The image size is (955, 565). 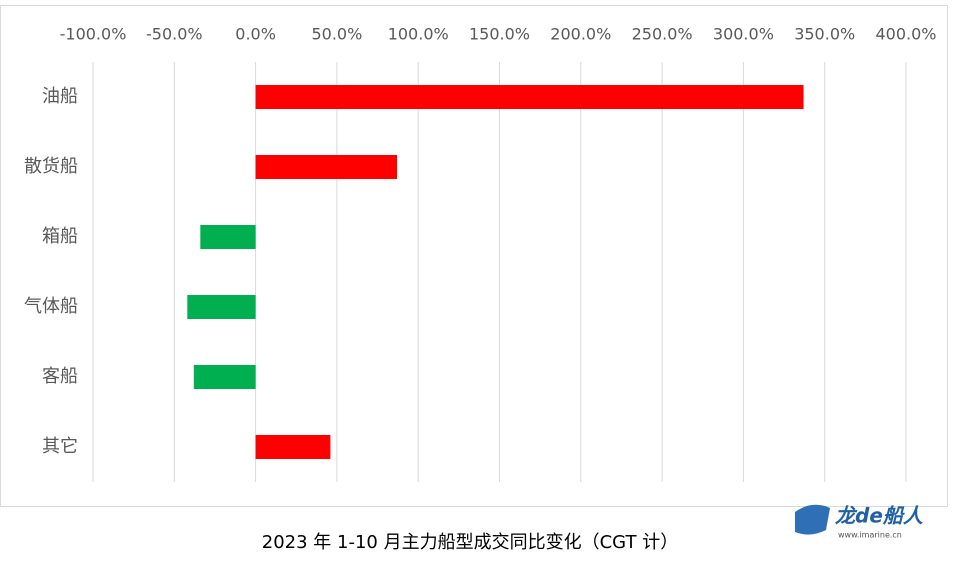 What do you see at coordinates (870, 535) in the screenshot?
I see `watermark-url: www.imarine.cn` at bounding box center [870, 535].